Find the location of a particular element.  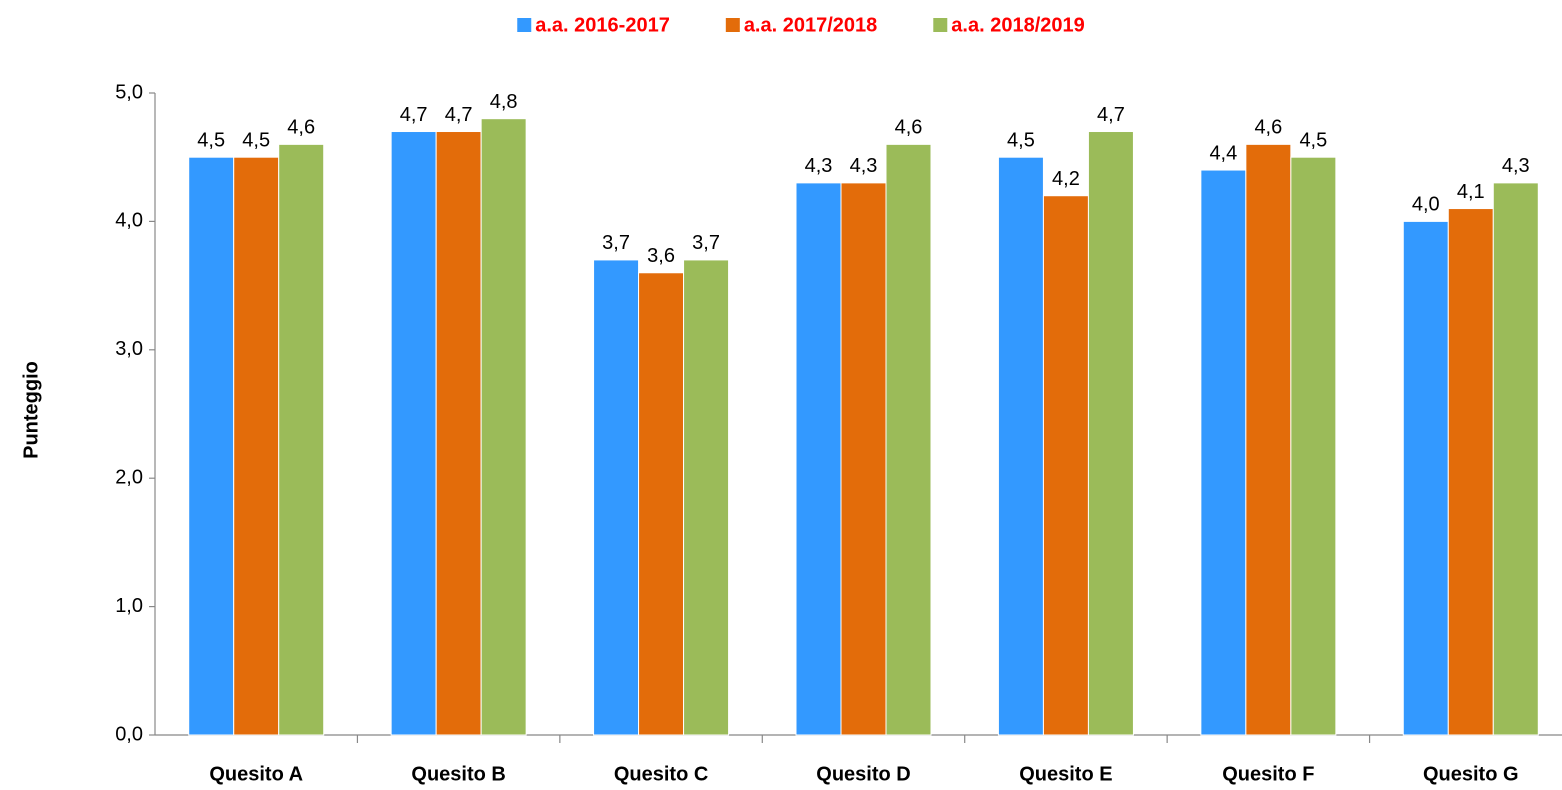

data-label: 4,1 is located at coordinates (1471, 192).